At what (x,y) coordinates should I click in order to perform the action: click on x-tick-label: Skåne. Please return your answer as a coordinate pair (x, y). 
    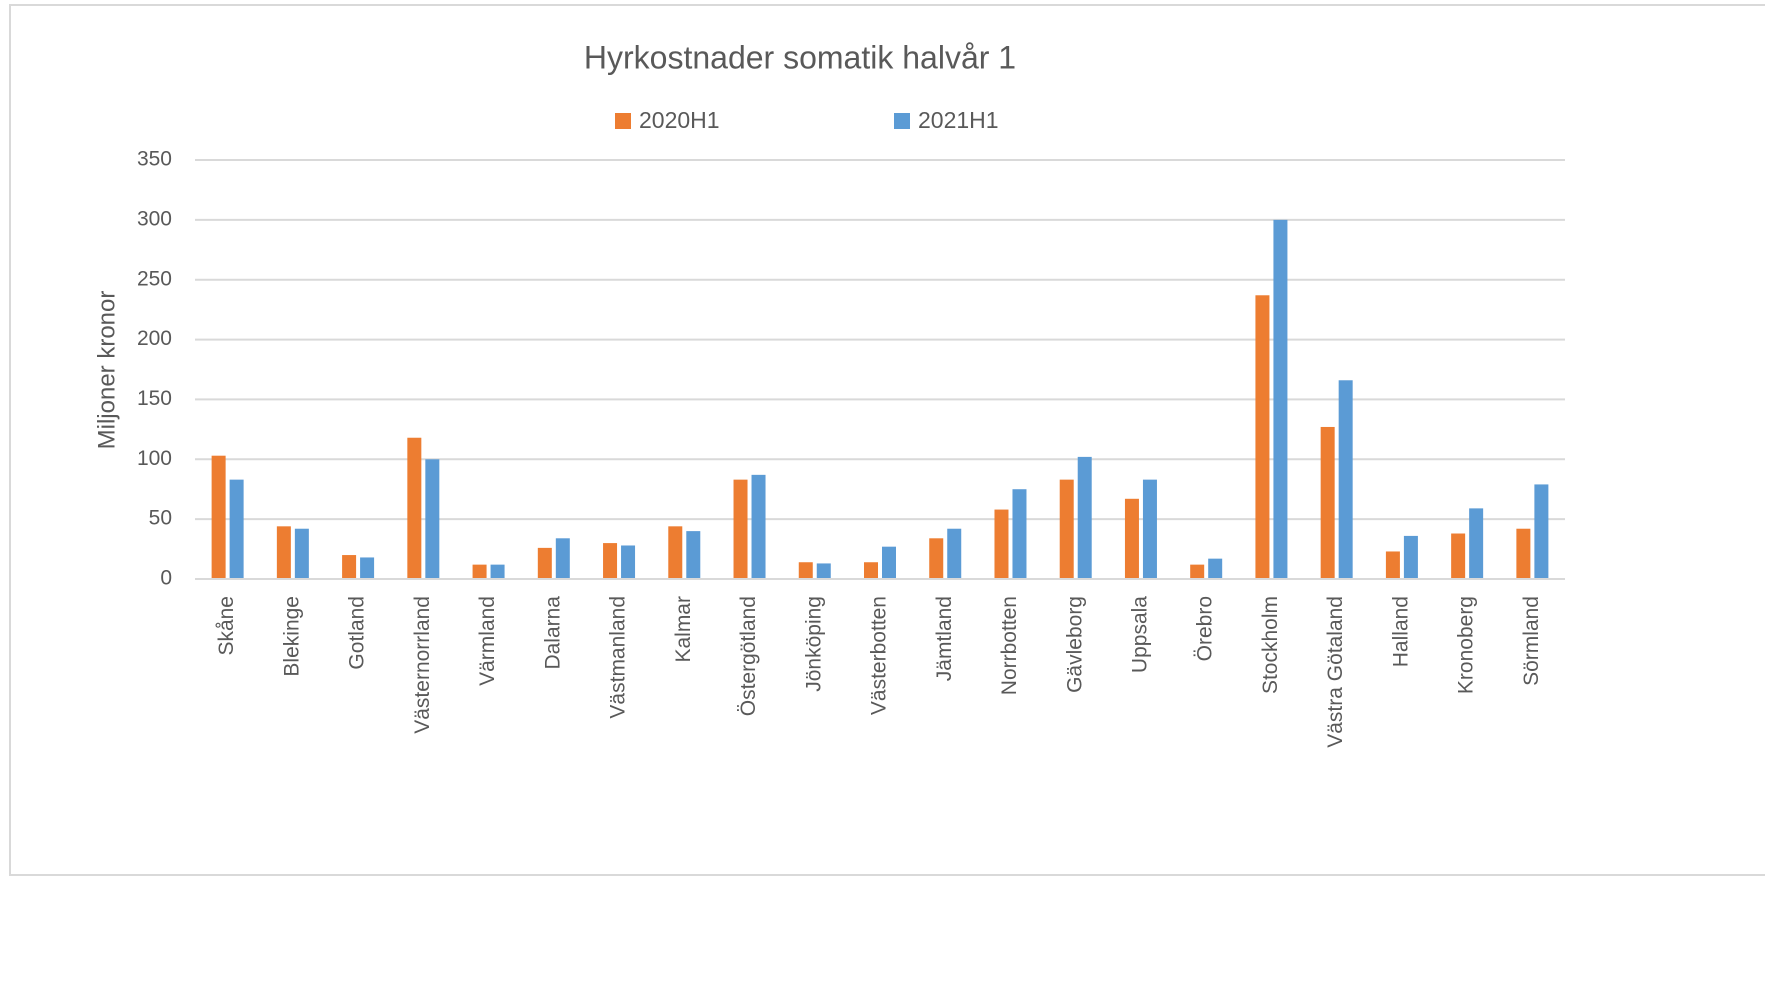
    Looking at the image, I should click on (226, 626).